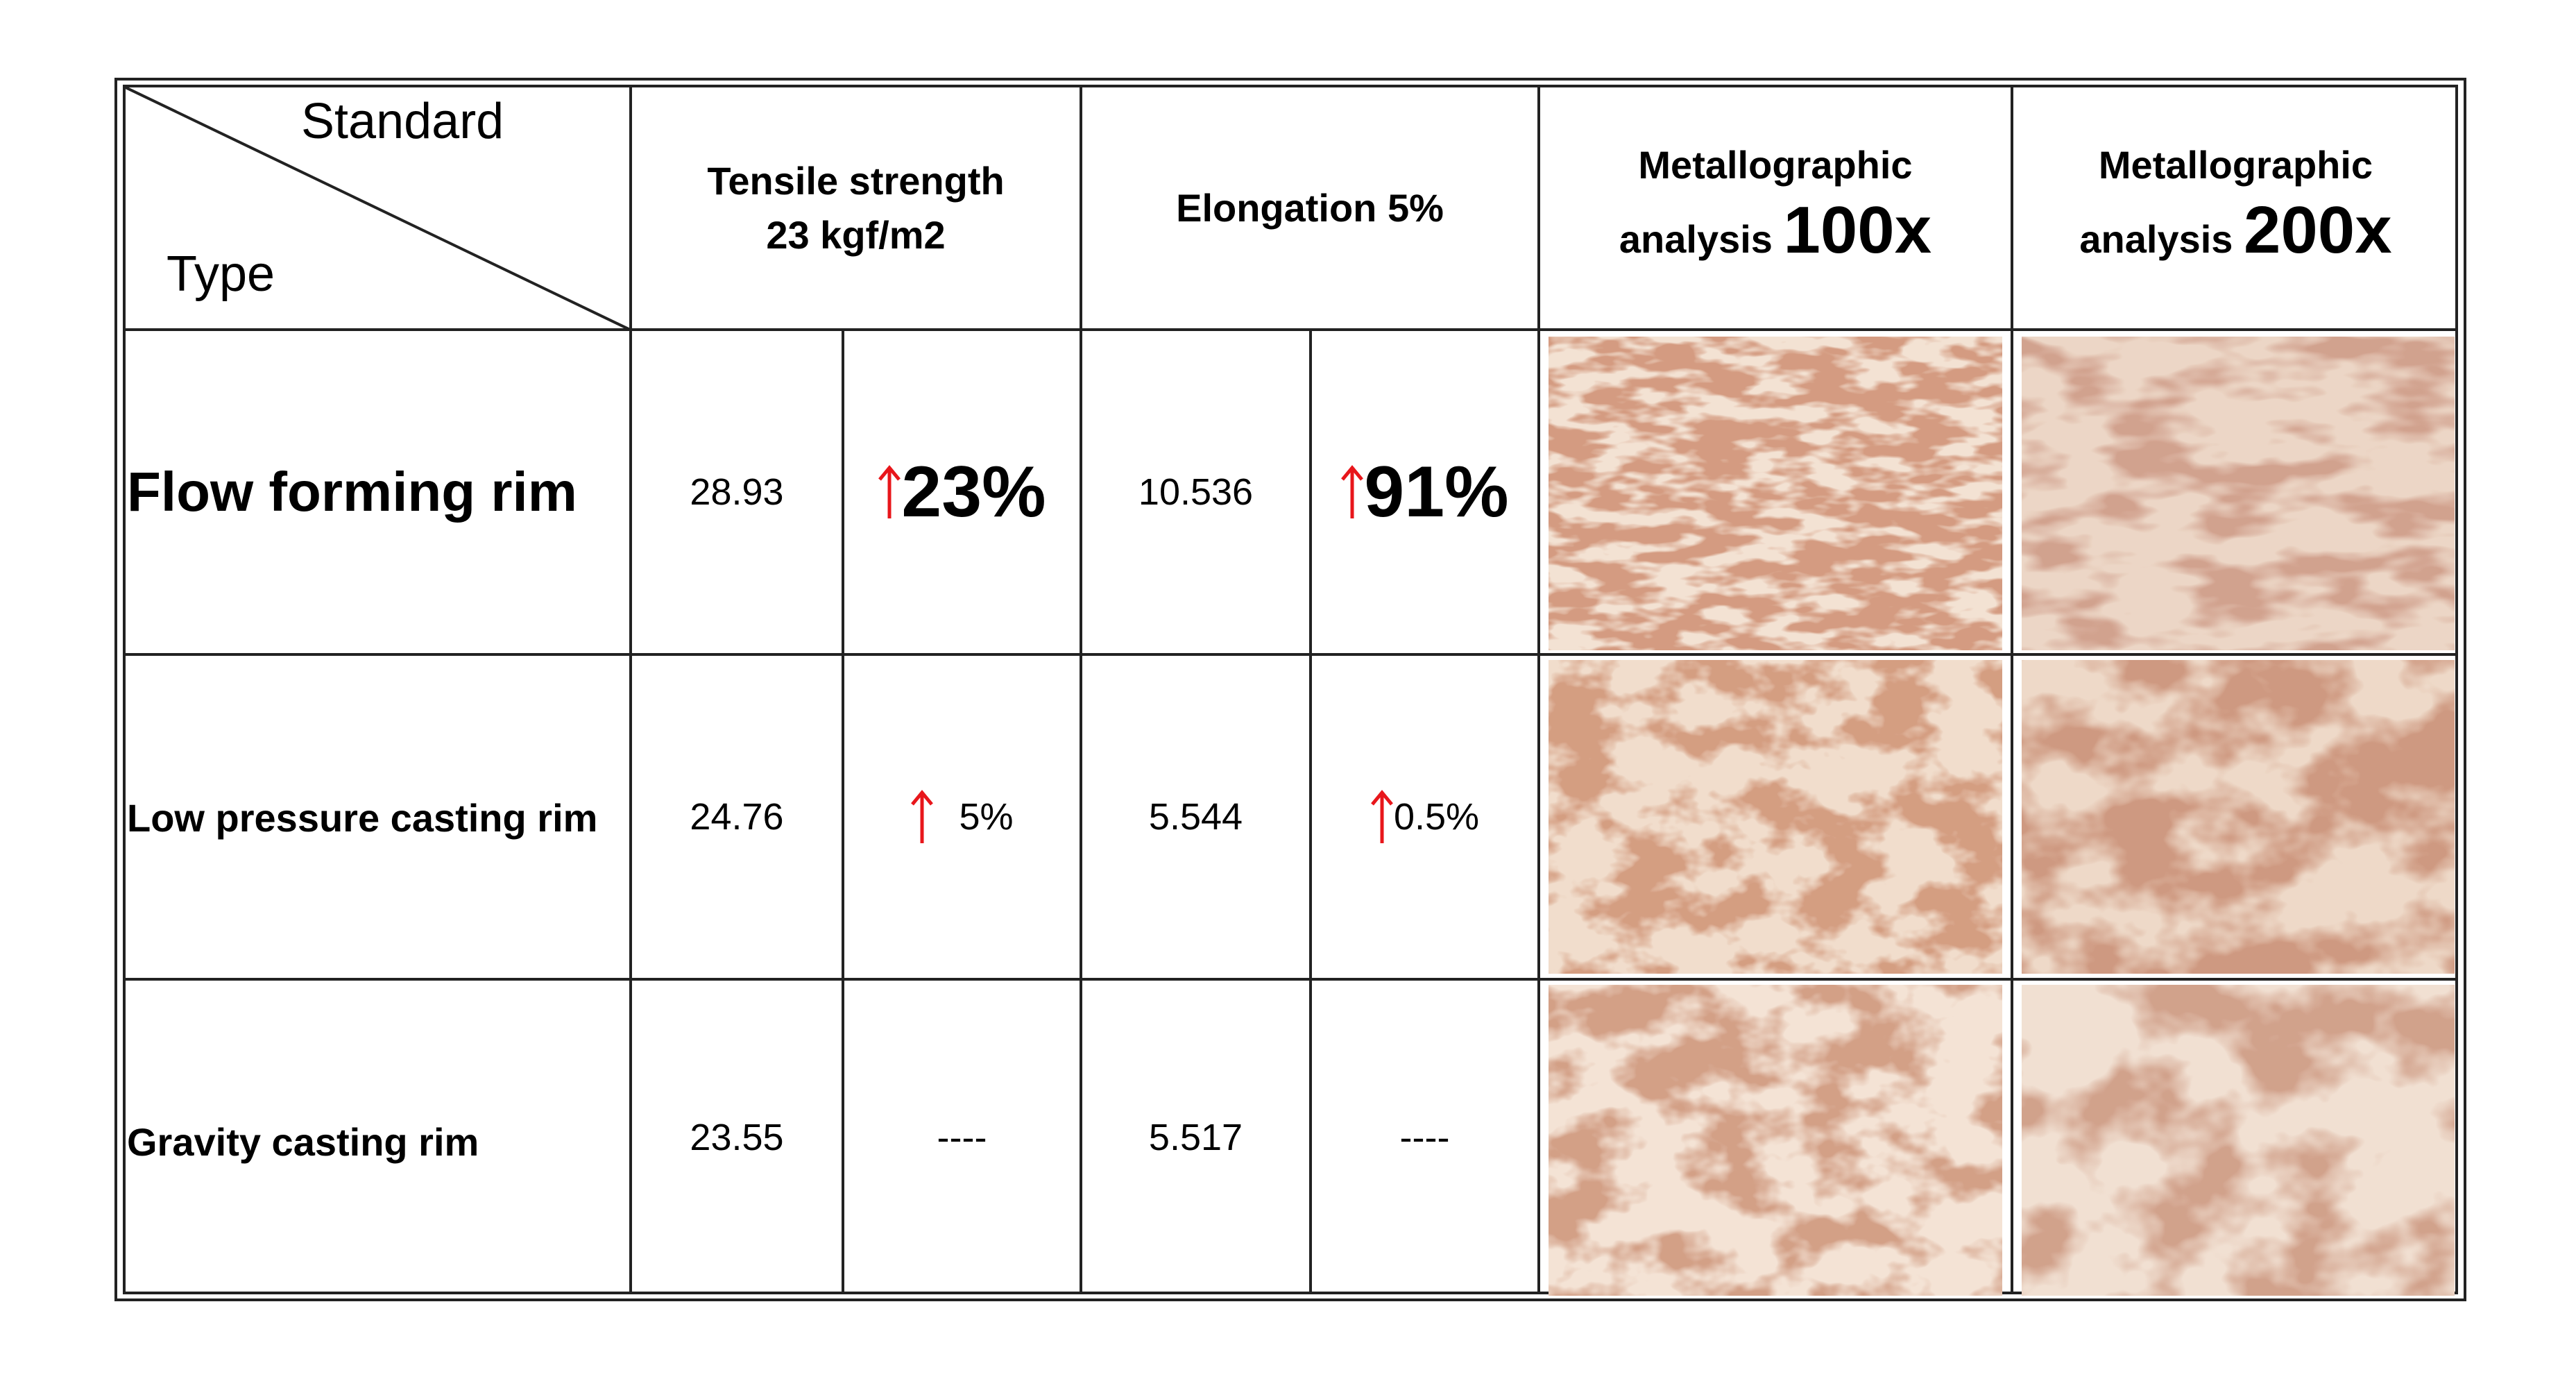 The width and height of the screenshot is (2576, 1379). I want to click on cell-tensile-change: 5%, so click(962, 817).